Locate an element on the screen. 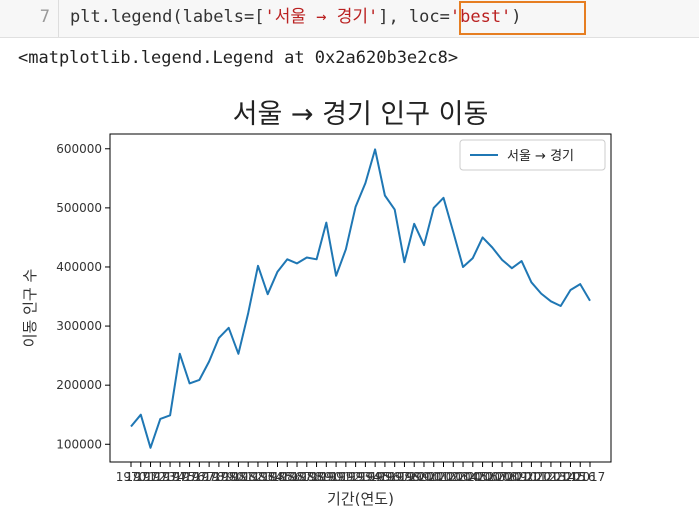  code-token: plt.legend(labels=[ is located at coordinates (167, 17).